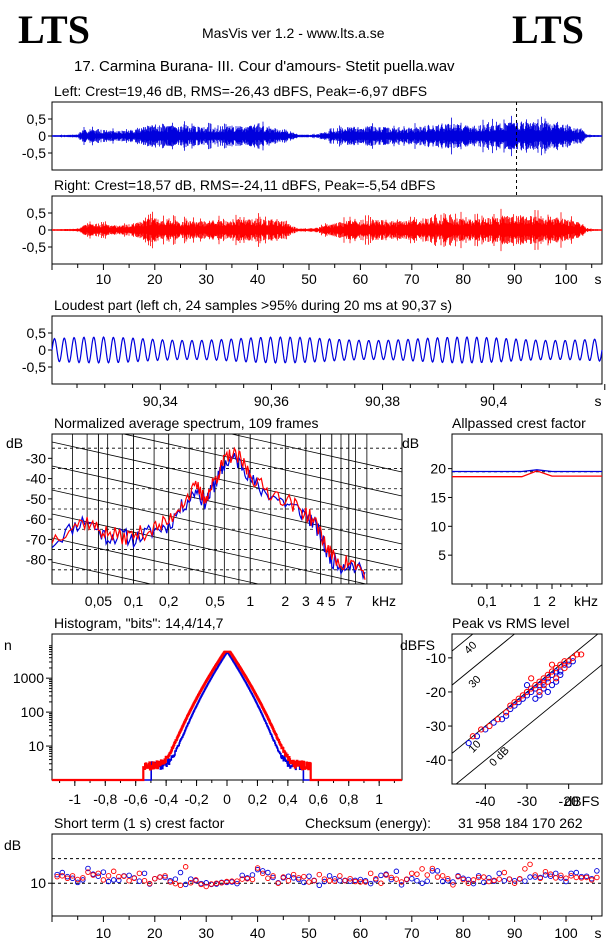 Image resolution: width=606 pixels, height=946 pixels. What do you see at coordinates (515, 933) in the screenshot?
I see `short_term_crest-xtick-label: 90` at bounding box center [515, 933].